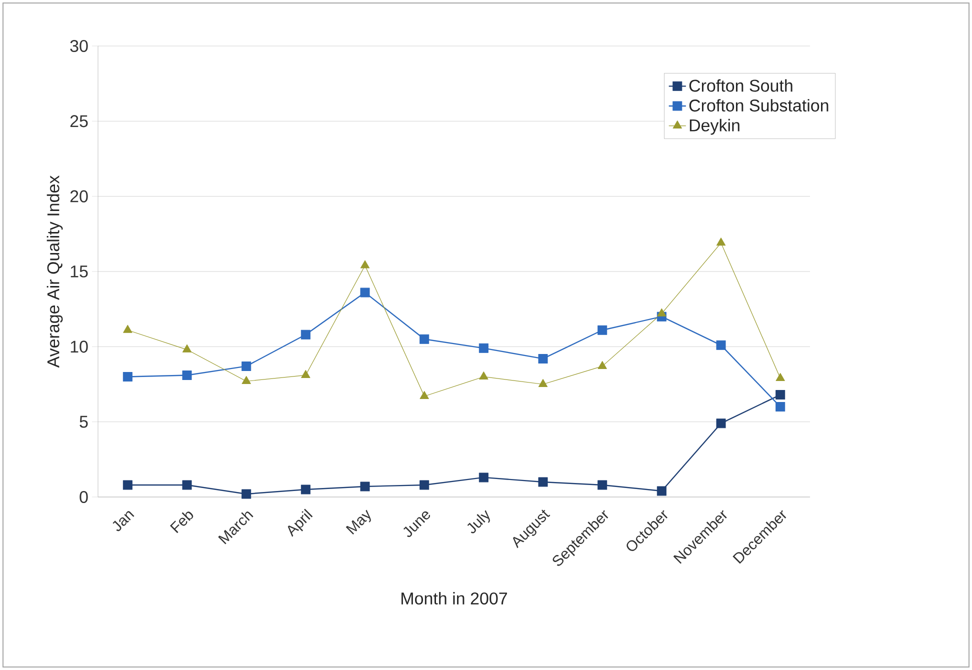 The image size is (972, 670). Describe the element at coordinates (79, 346) in the screenshot. I see `y-tick-label: 10` at that location.